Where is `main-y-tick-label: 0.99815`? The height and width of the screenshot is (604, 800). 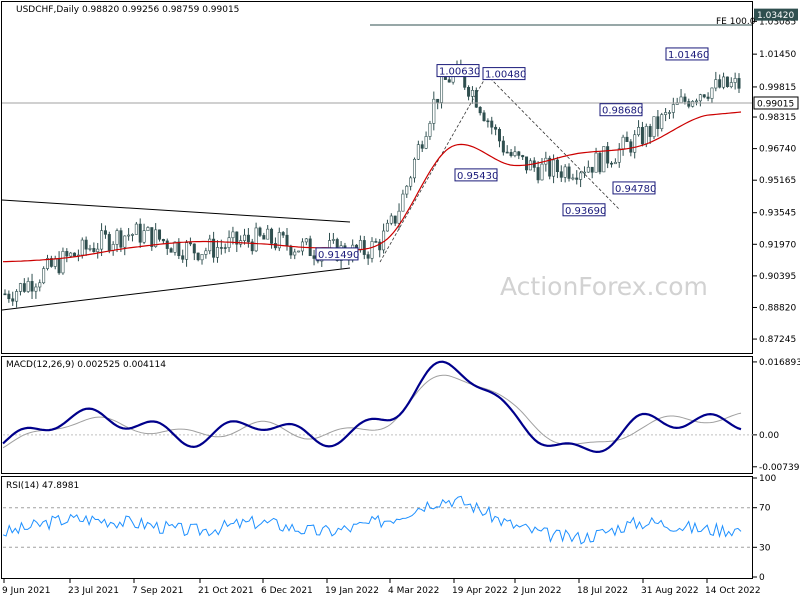 main-y-tick-label: 0.99815 is located at coordinates (777, 88).